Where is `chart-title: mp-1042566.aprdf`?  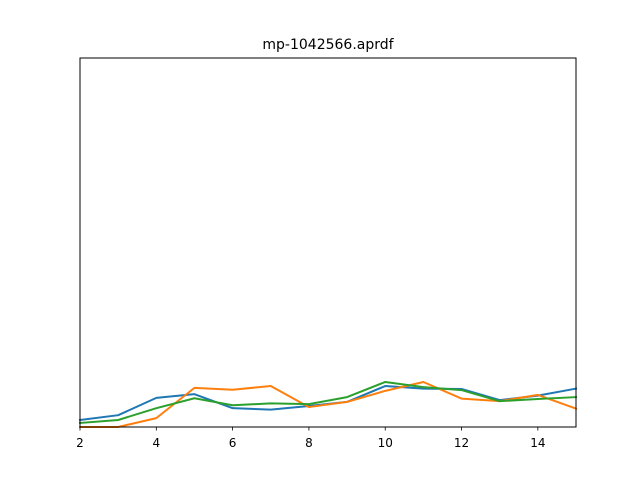
chart-title: mp-1042566.aprdf is located at coordinates (328, 45).